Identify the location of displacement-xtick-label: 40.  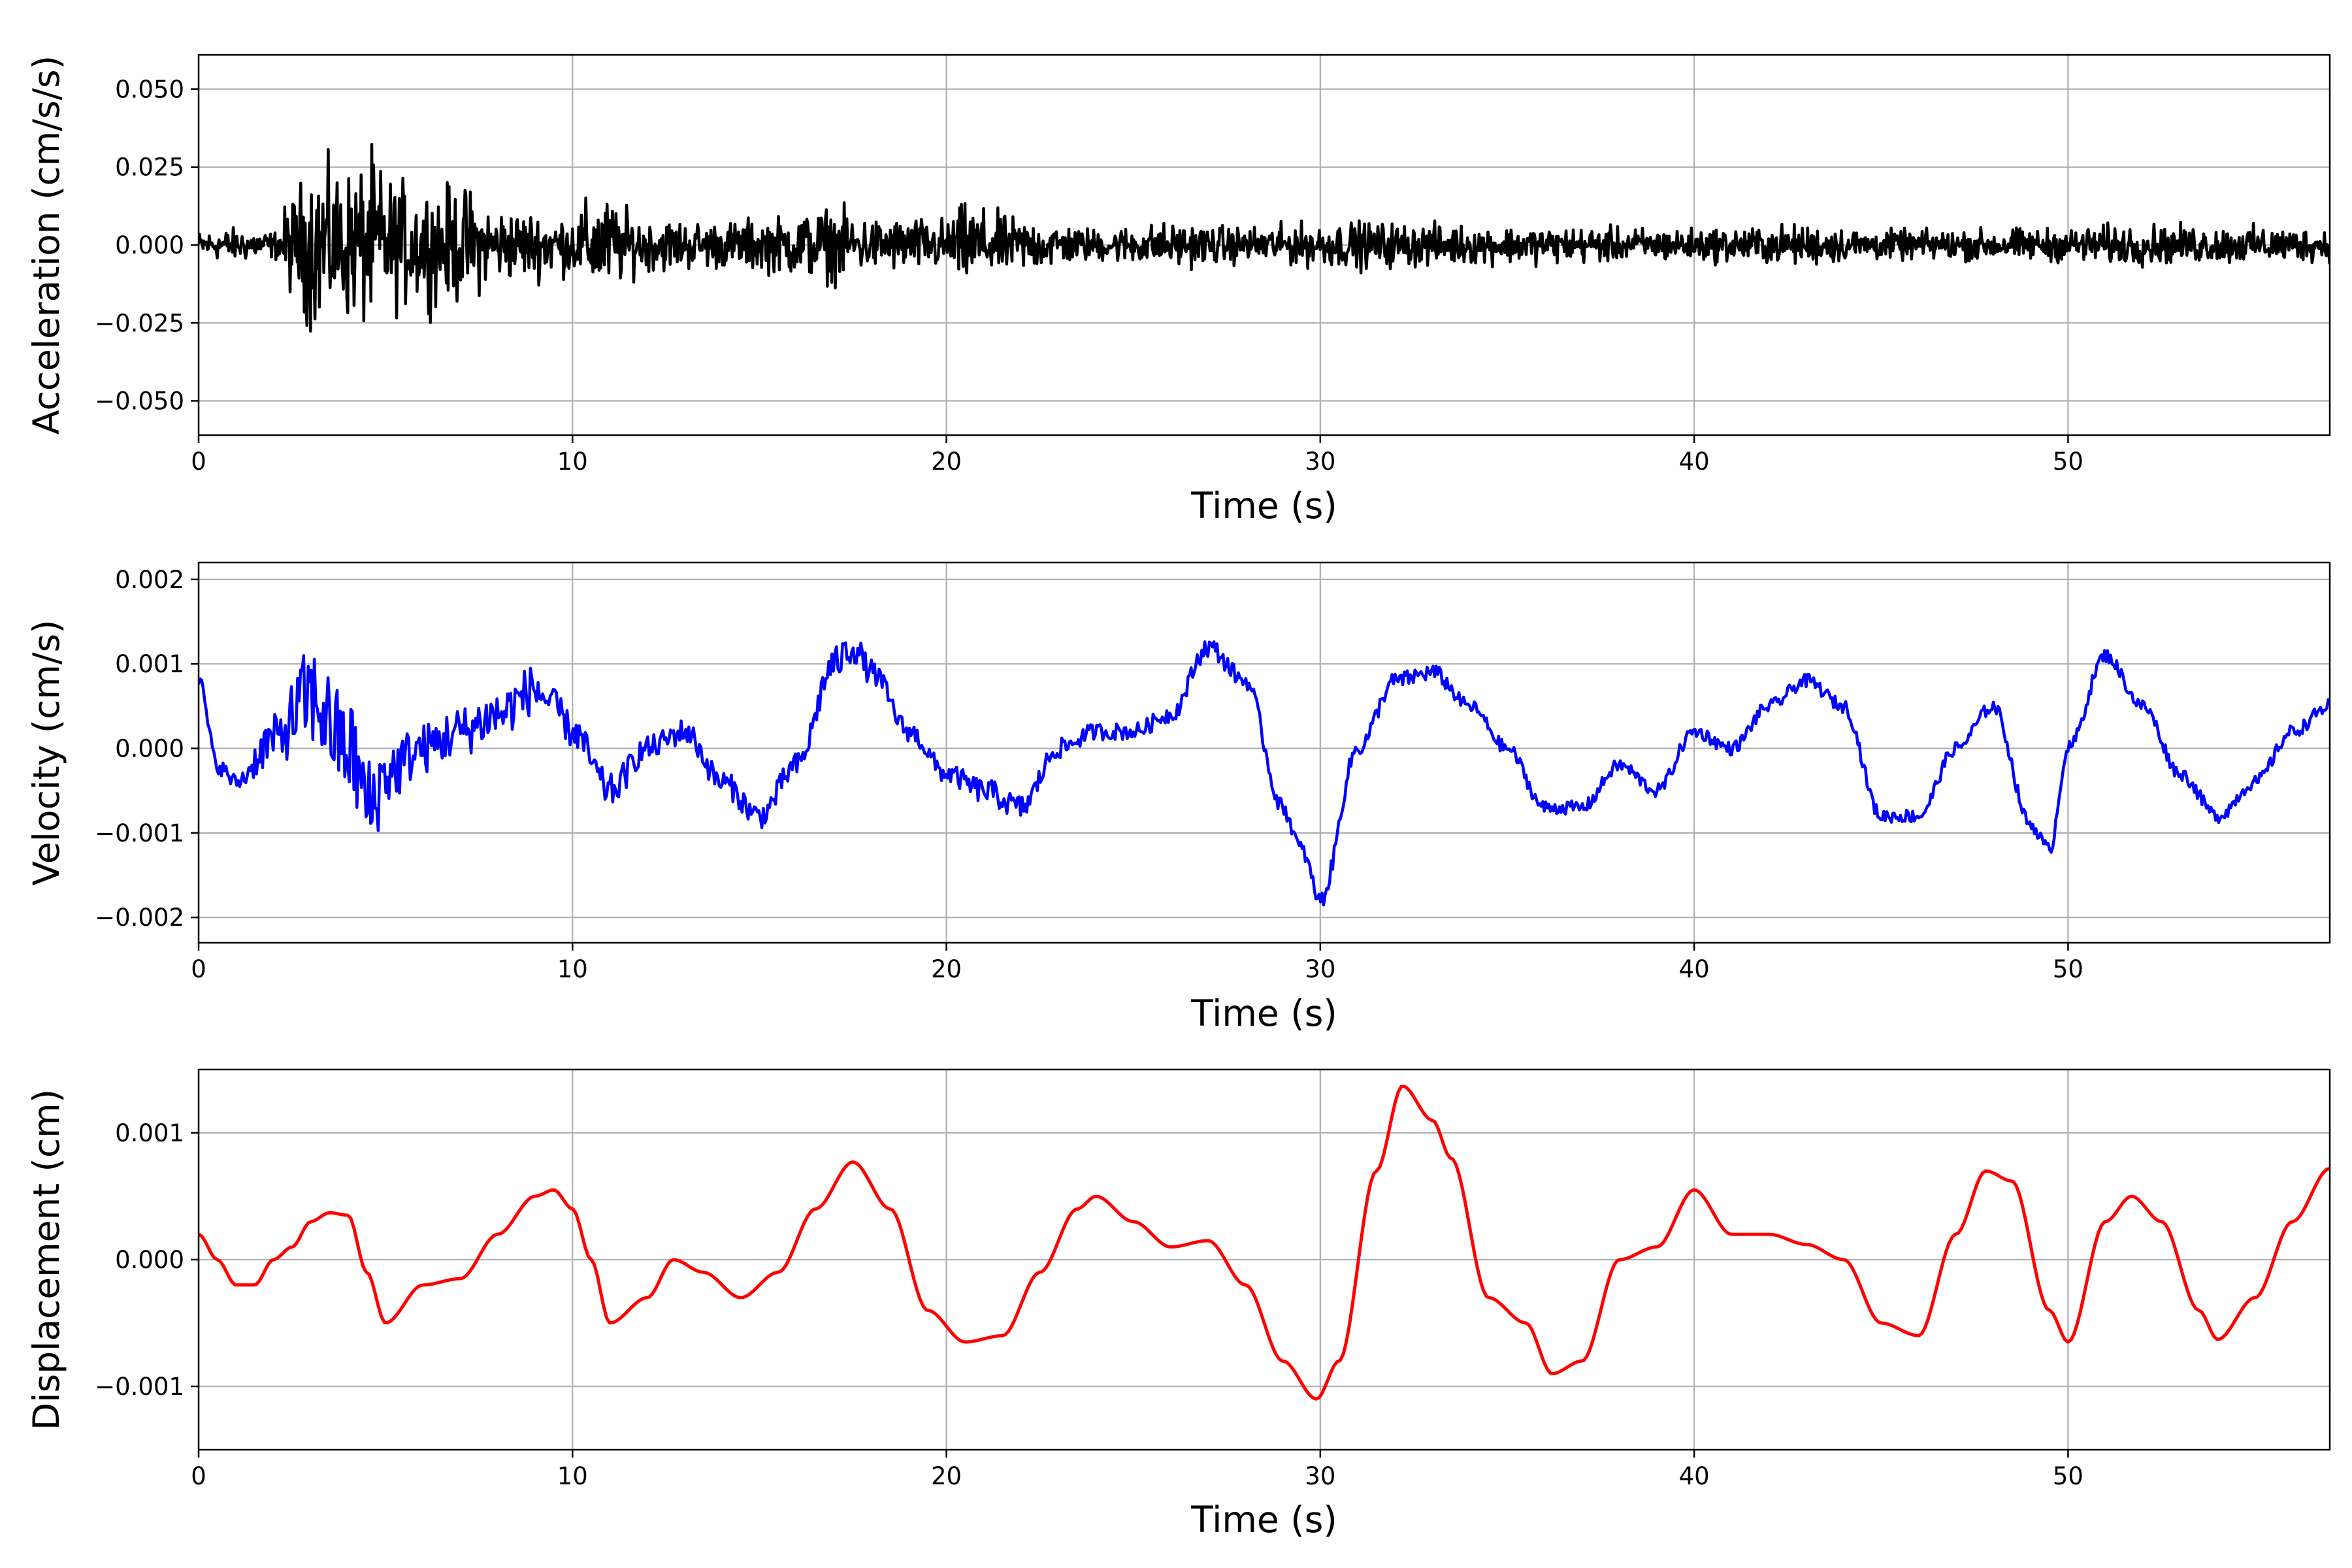
(1694, 1476).